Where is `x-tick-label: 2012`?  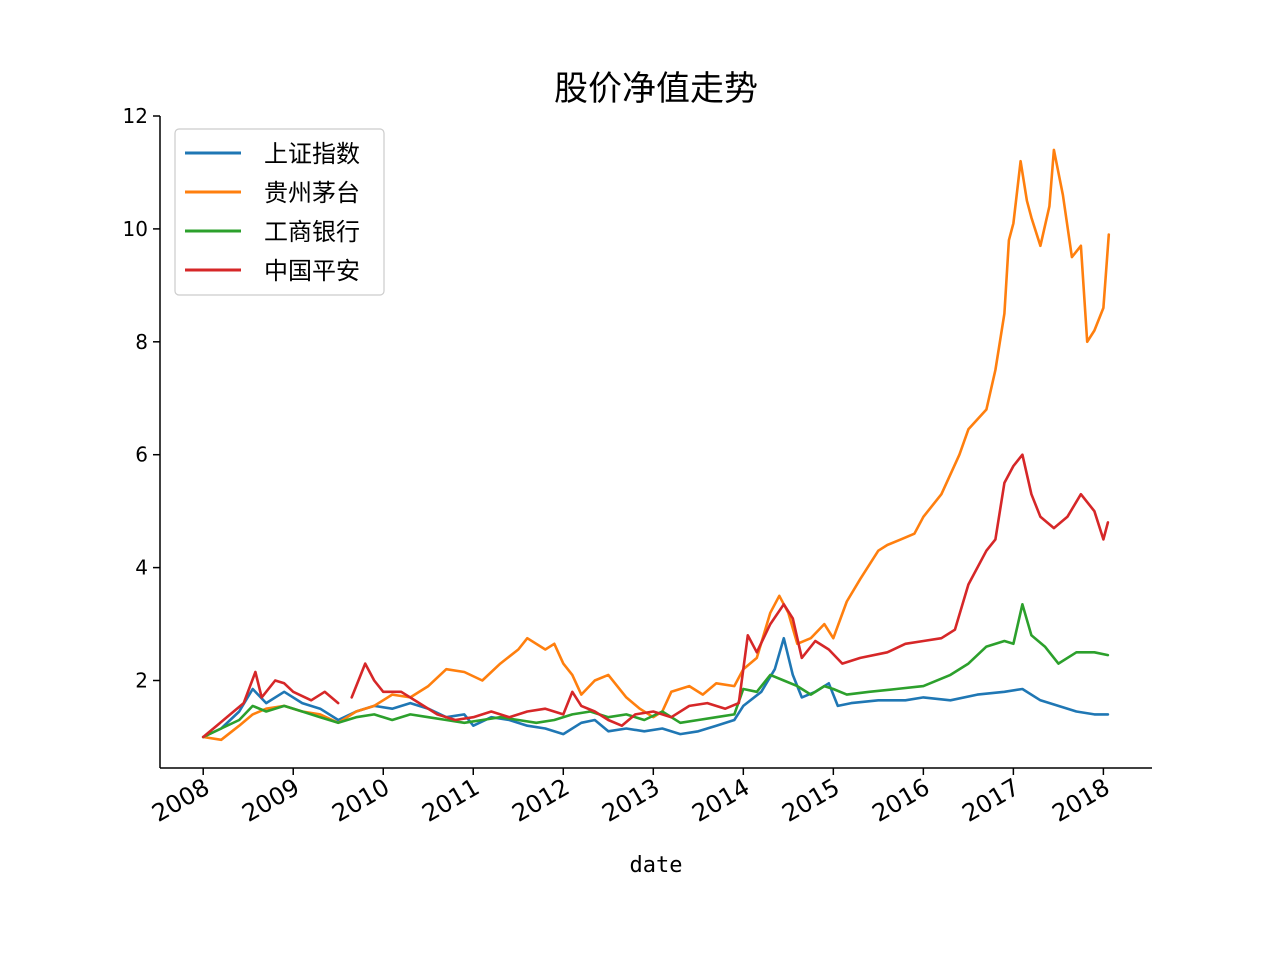
x-tick-label: 2012 is located at coordinates (540, 800).